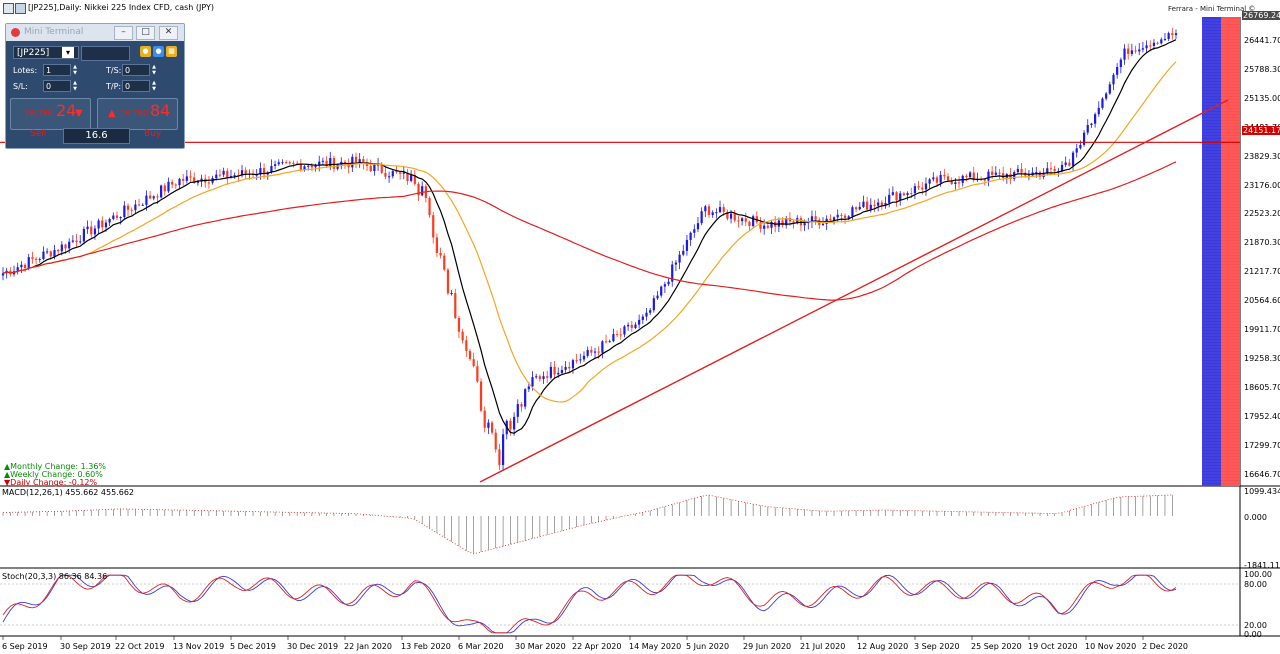 This screenshot has width=1280, height=654. I want to click on tp-input: 0, so click(136, 86).